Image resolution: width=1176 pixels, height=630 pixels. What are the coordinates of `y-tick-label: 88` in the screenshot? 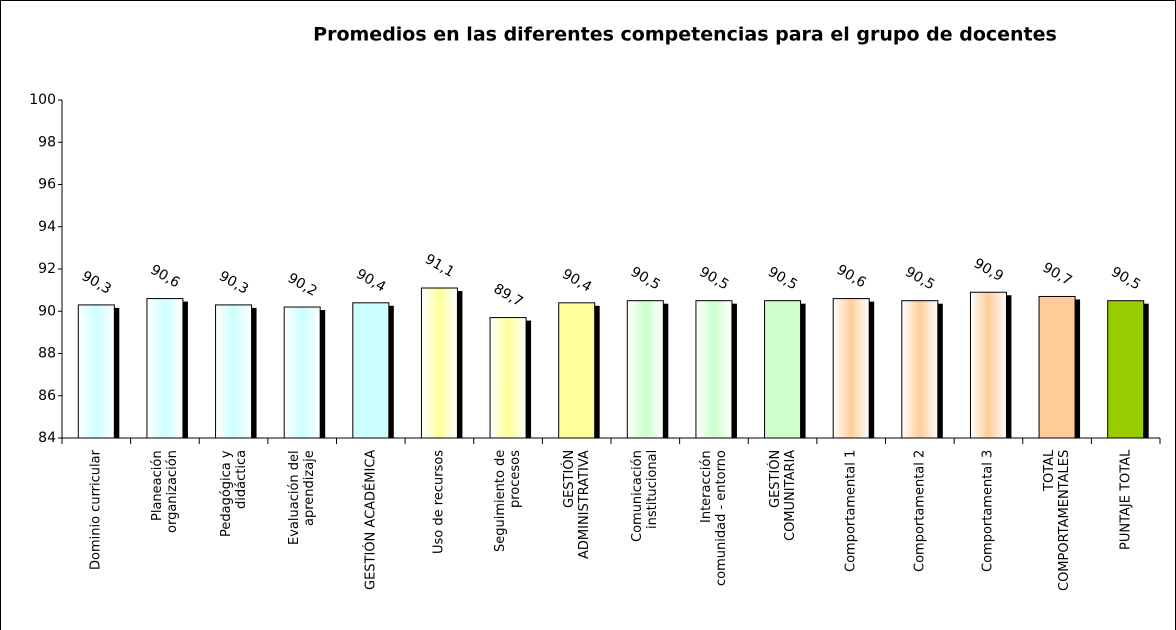 It's located at (47, 354).